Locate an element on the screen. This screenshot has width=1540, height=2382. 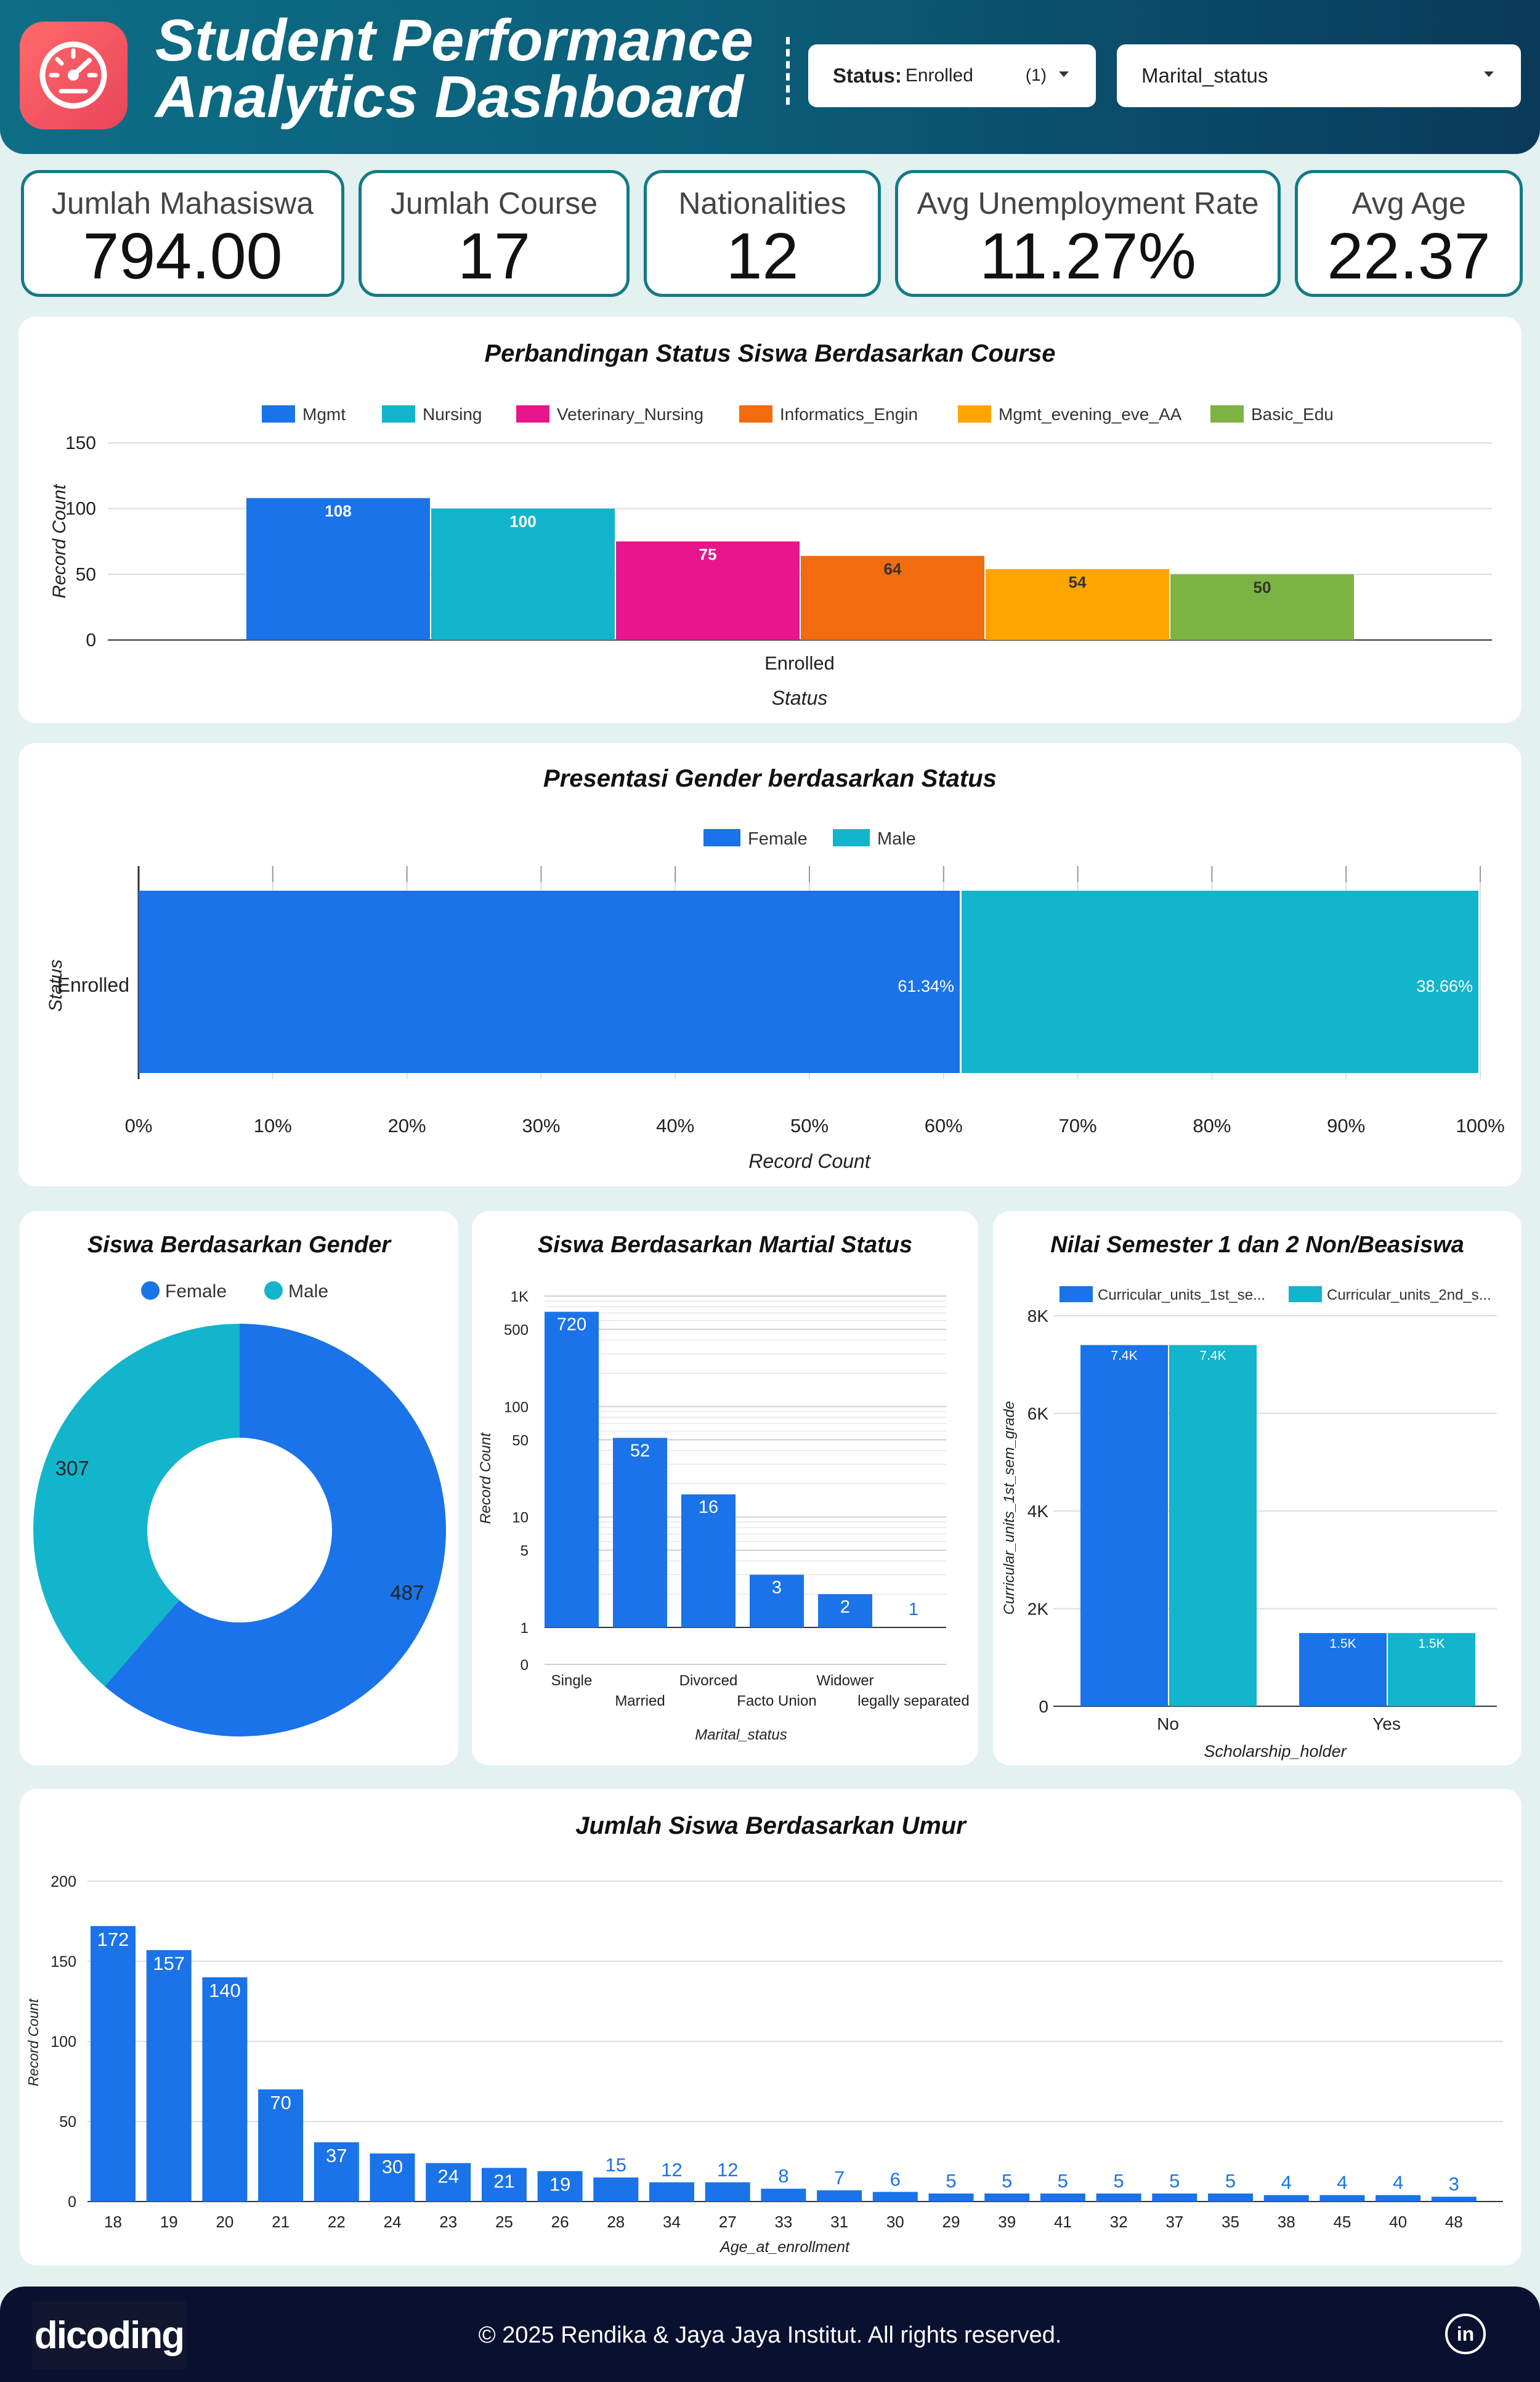
gender-donut-chart: Female Male 487 307 is located at coordinates (240, 1508).